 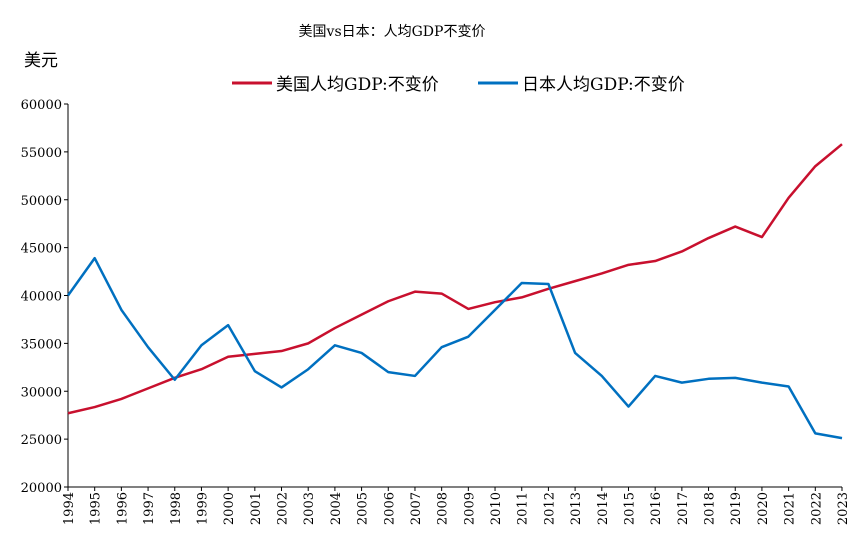 What do you see at coordinates (843, 508) in the screenshot?
I see `x-tick-label: 2023` at bounding box center [843, 508].